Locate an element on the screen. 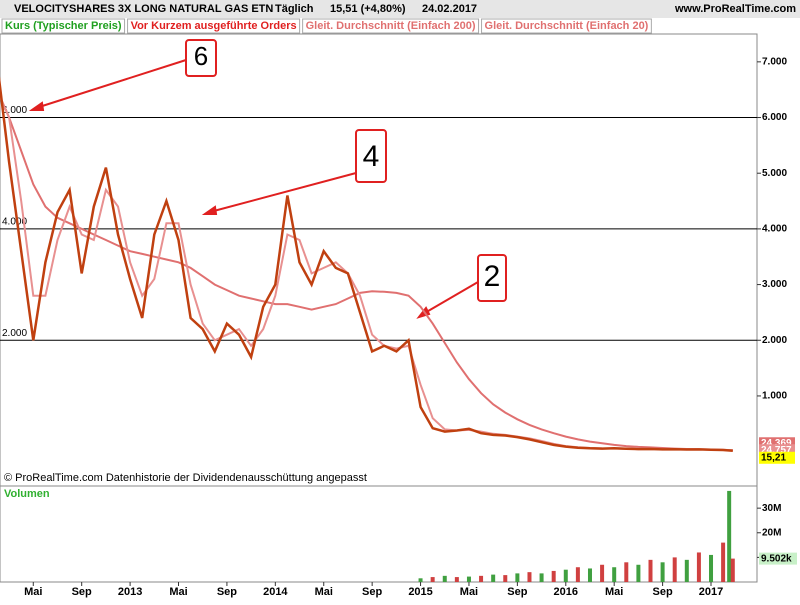  reference-label: 4.000 is located at coordinates (14, 222).